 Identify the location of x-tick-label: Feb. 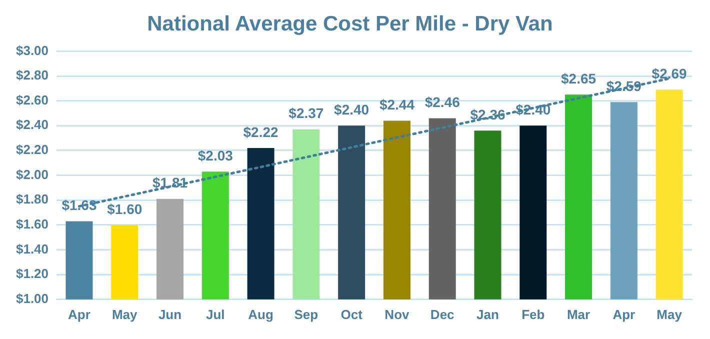
(533, 314).